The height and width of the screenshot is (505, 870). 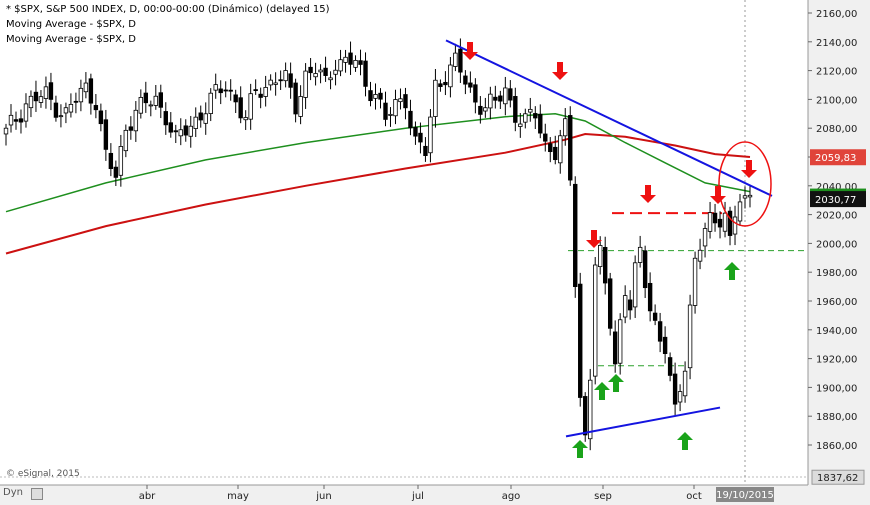 I want to click on y-tick-label: 1940,00, so click(x=836, y=331).